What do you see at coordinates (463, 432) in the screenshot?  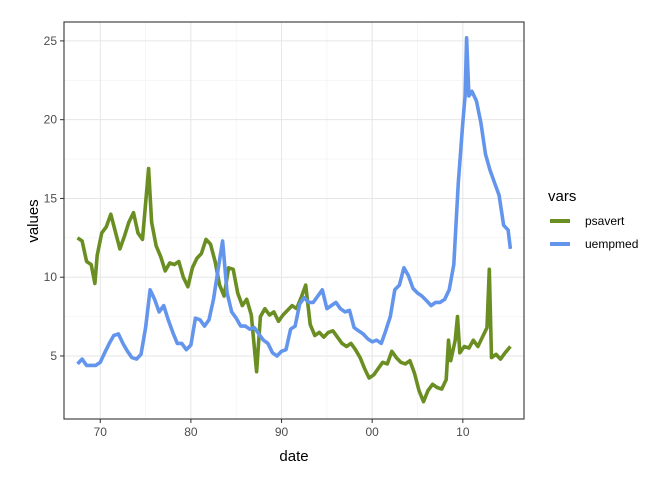 I see `x-tick-label: 10` at bounding box center [463, 432].